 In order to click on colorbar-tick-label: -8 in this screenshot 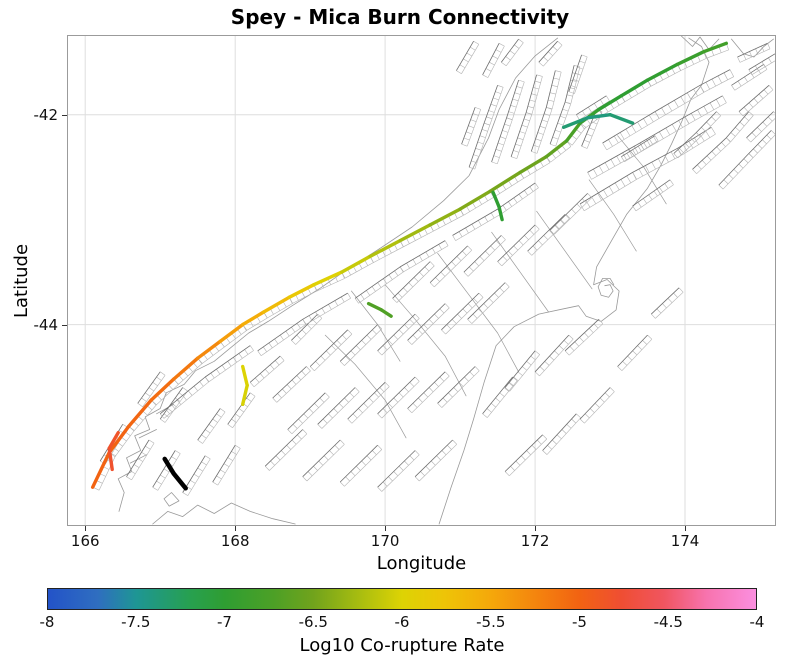, I will do `click(47, 622)`.